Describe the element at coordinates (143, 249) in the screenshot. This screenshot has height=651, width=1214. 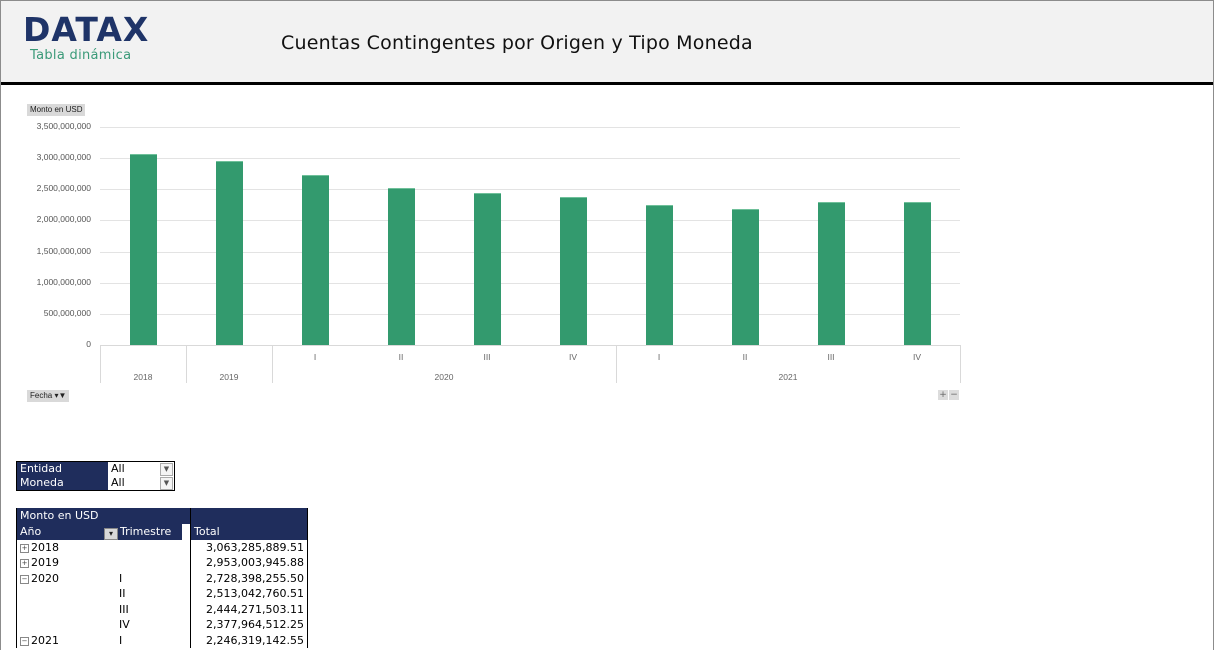
I see `bar-2018` at that location.